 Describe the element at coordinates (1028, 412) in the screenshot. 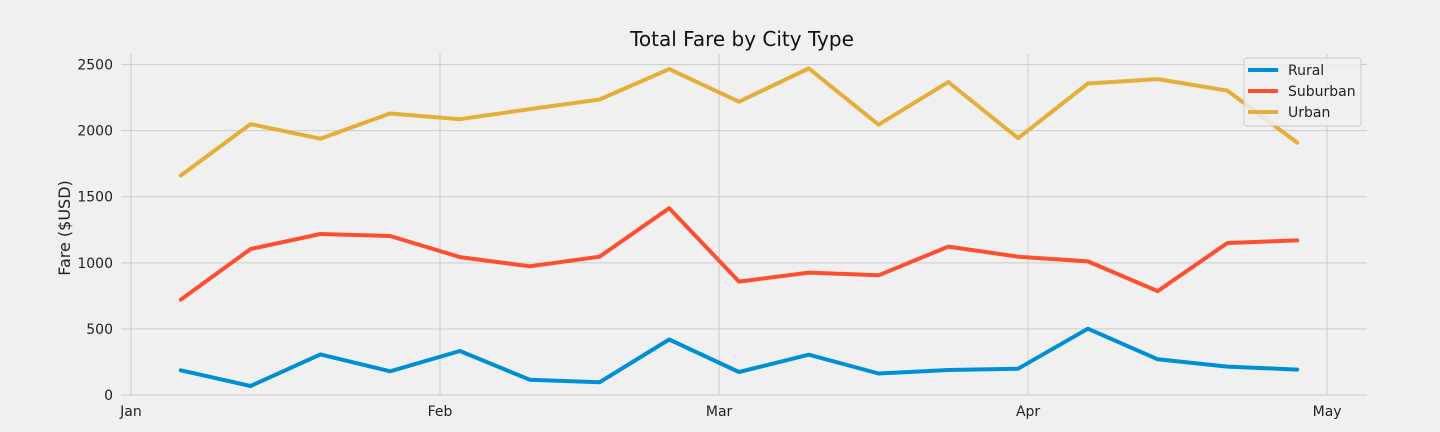

I see `x-tick-label: Apr` at that location.